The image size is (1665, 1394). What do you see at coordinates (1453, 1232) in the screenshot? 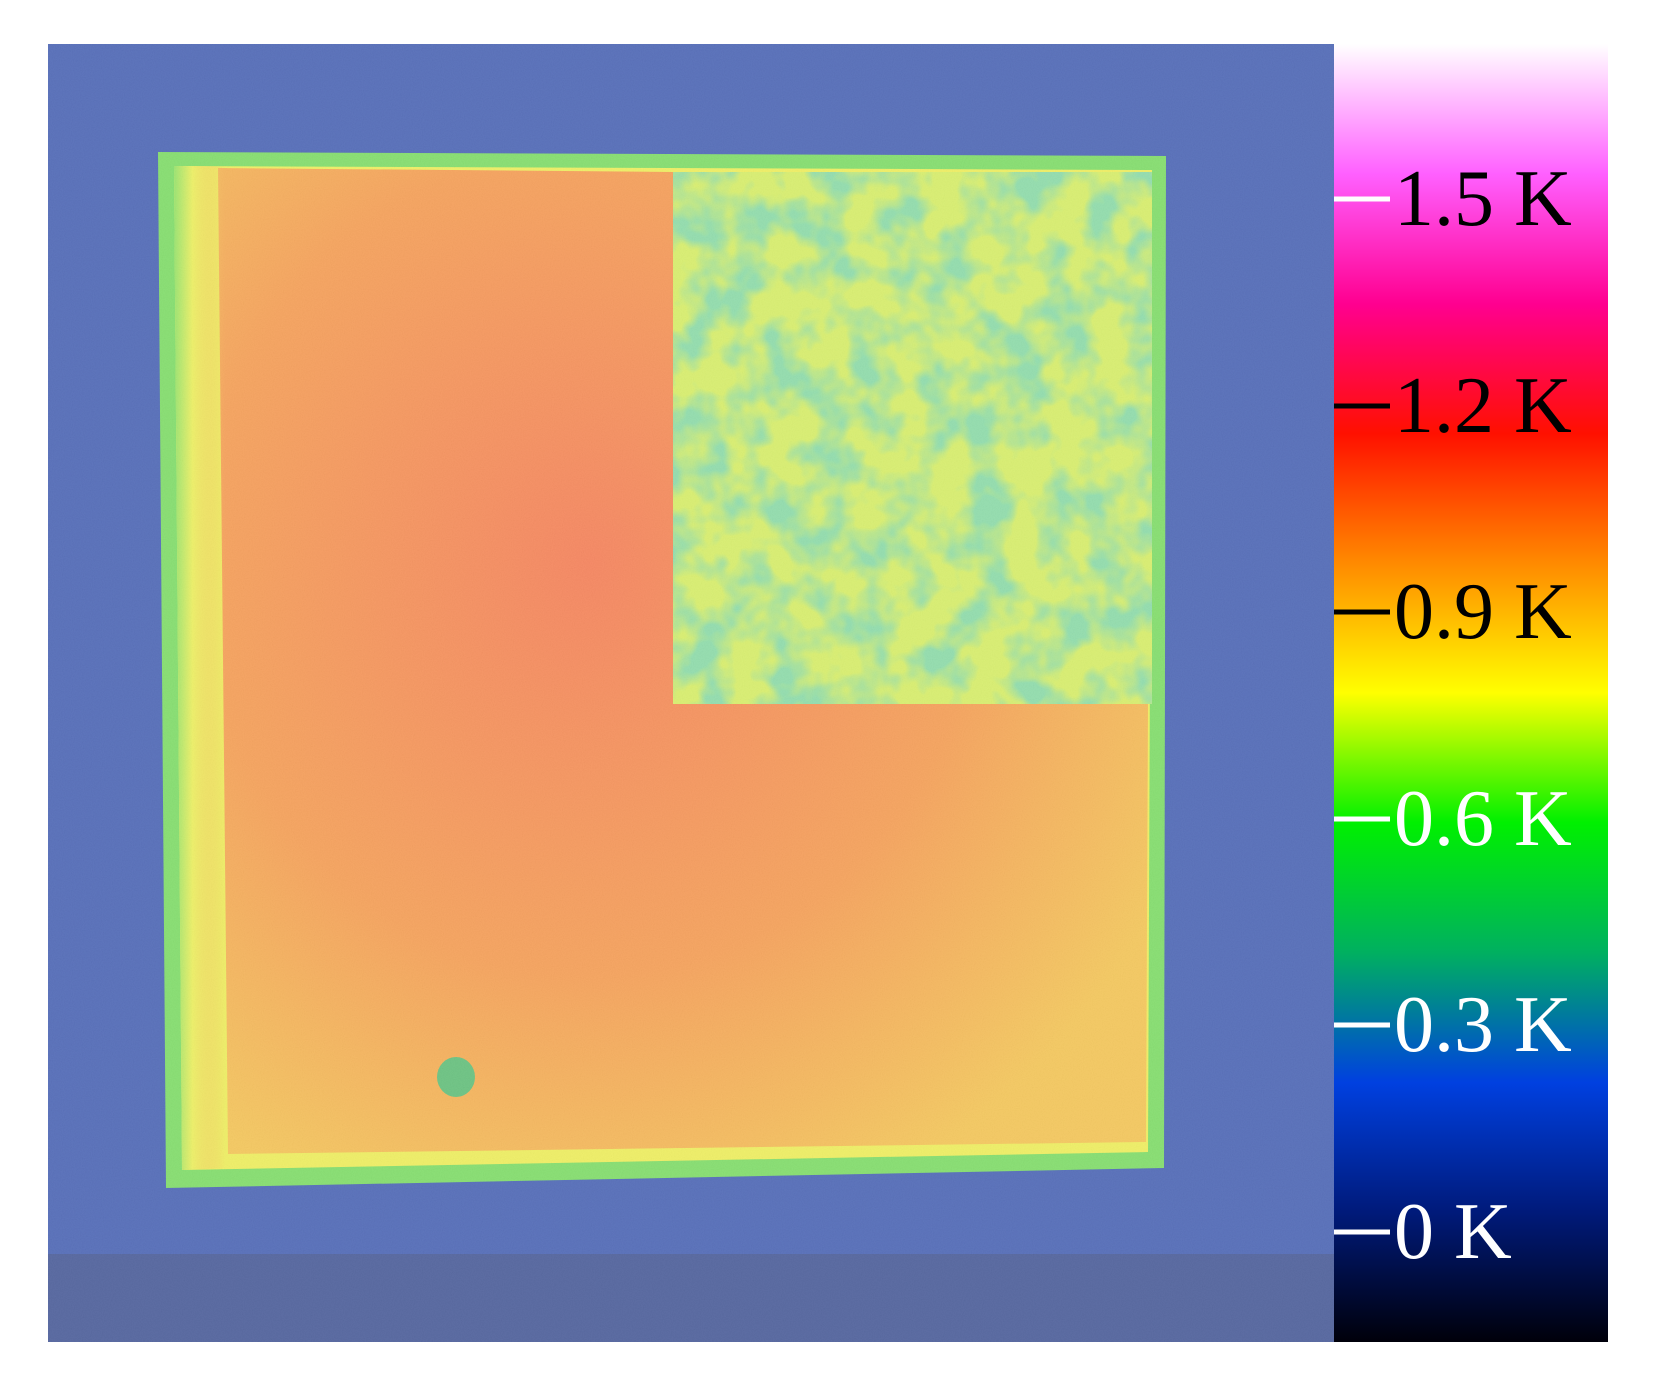
I see `colorbar-tick-label: 0 K` at bounding box center [1453, 1232].